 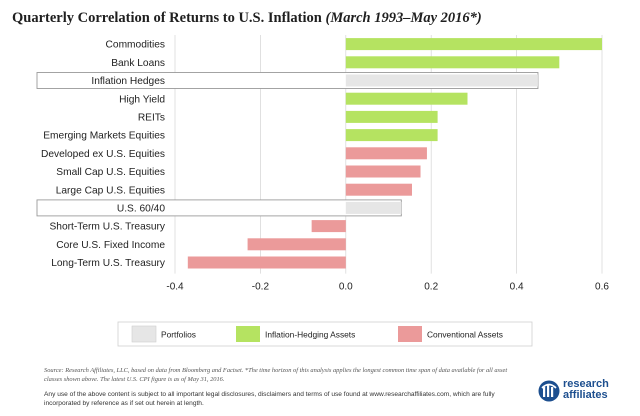 I want to click on legend-label: Portfolios, so click(x=178, y=335).